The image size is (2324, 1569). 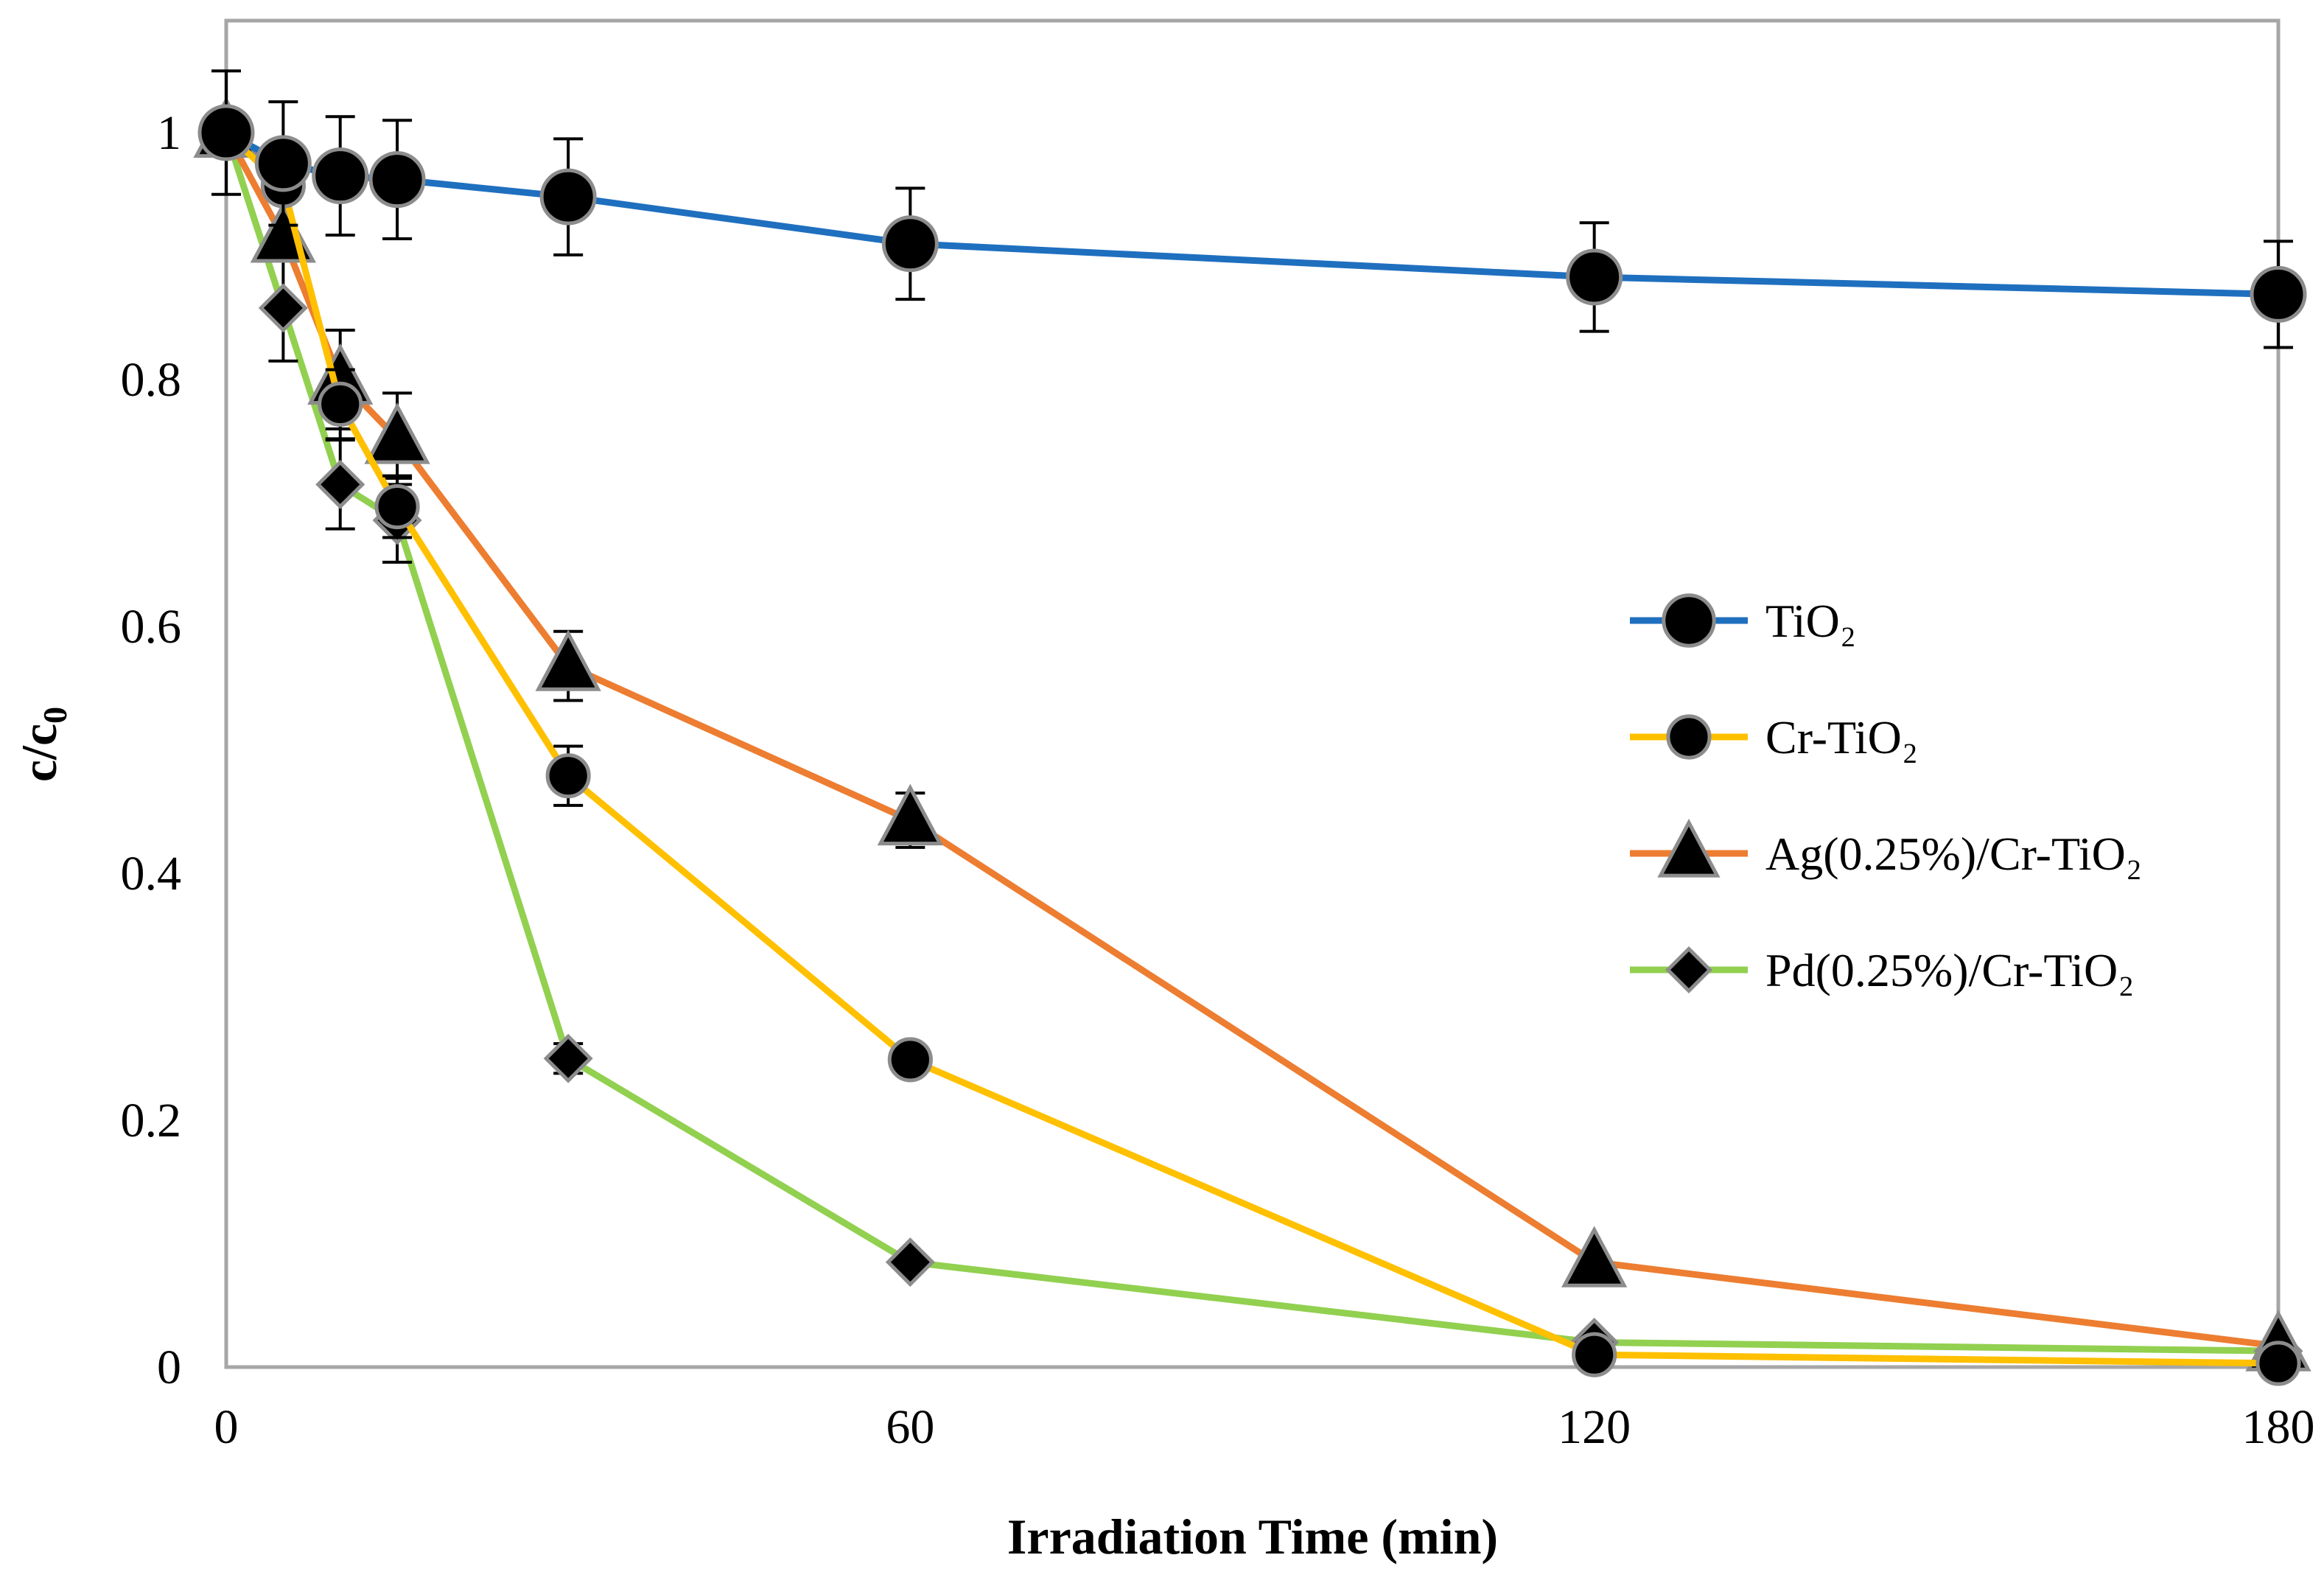 I want to click on legend-label: Cr-TiO₂, so click(x=1841, y=737).